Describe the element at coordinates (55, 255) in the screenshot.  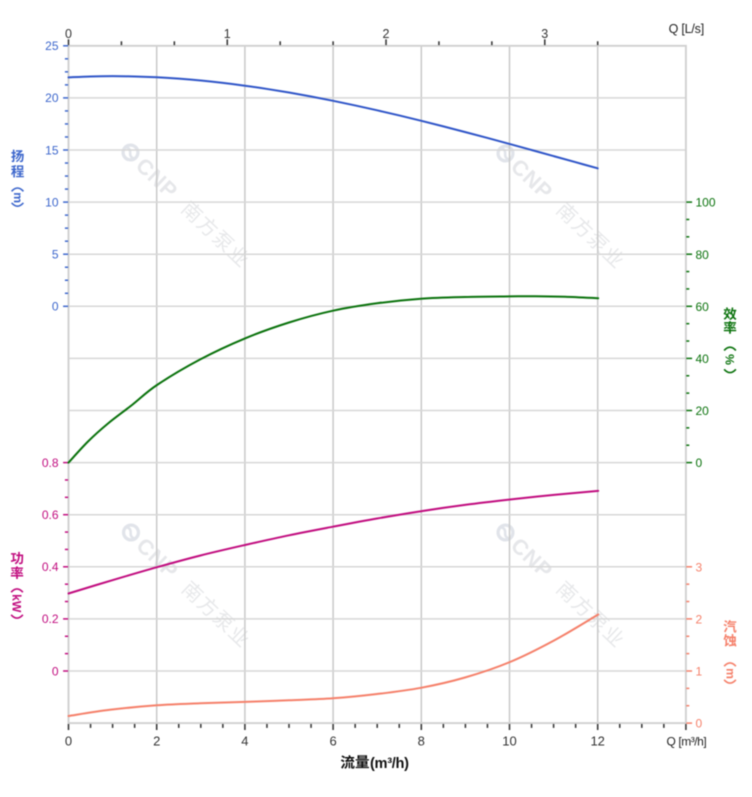
I see `svg-text: 5` at that location.